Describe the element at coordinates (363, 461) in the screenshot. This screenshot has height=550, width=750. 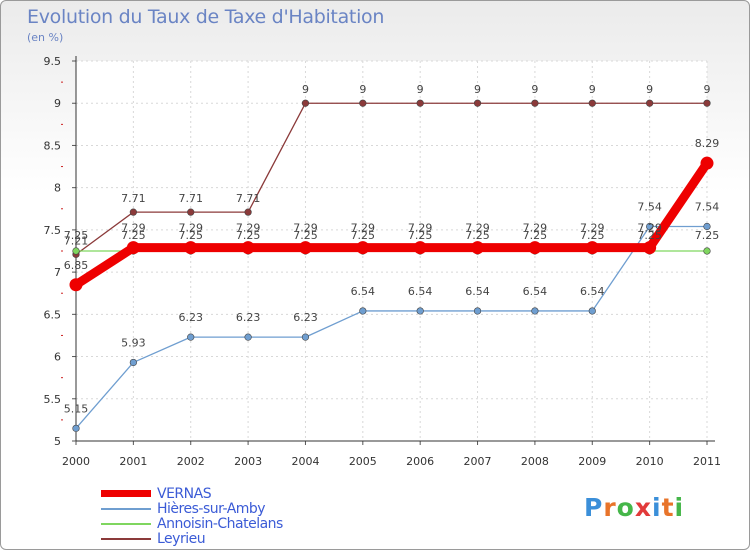
I see `x-tick-label: 2005` at that location.